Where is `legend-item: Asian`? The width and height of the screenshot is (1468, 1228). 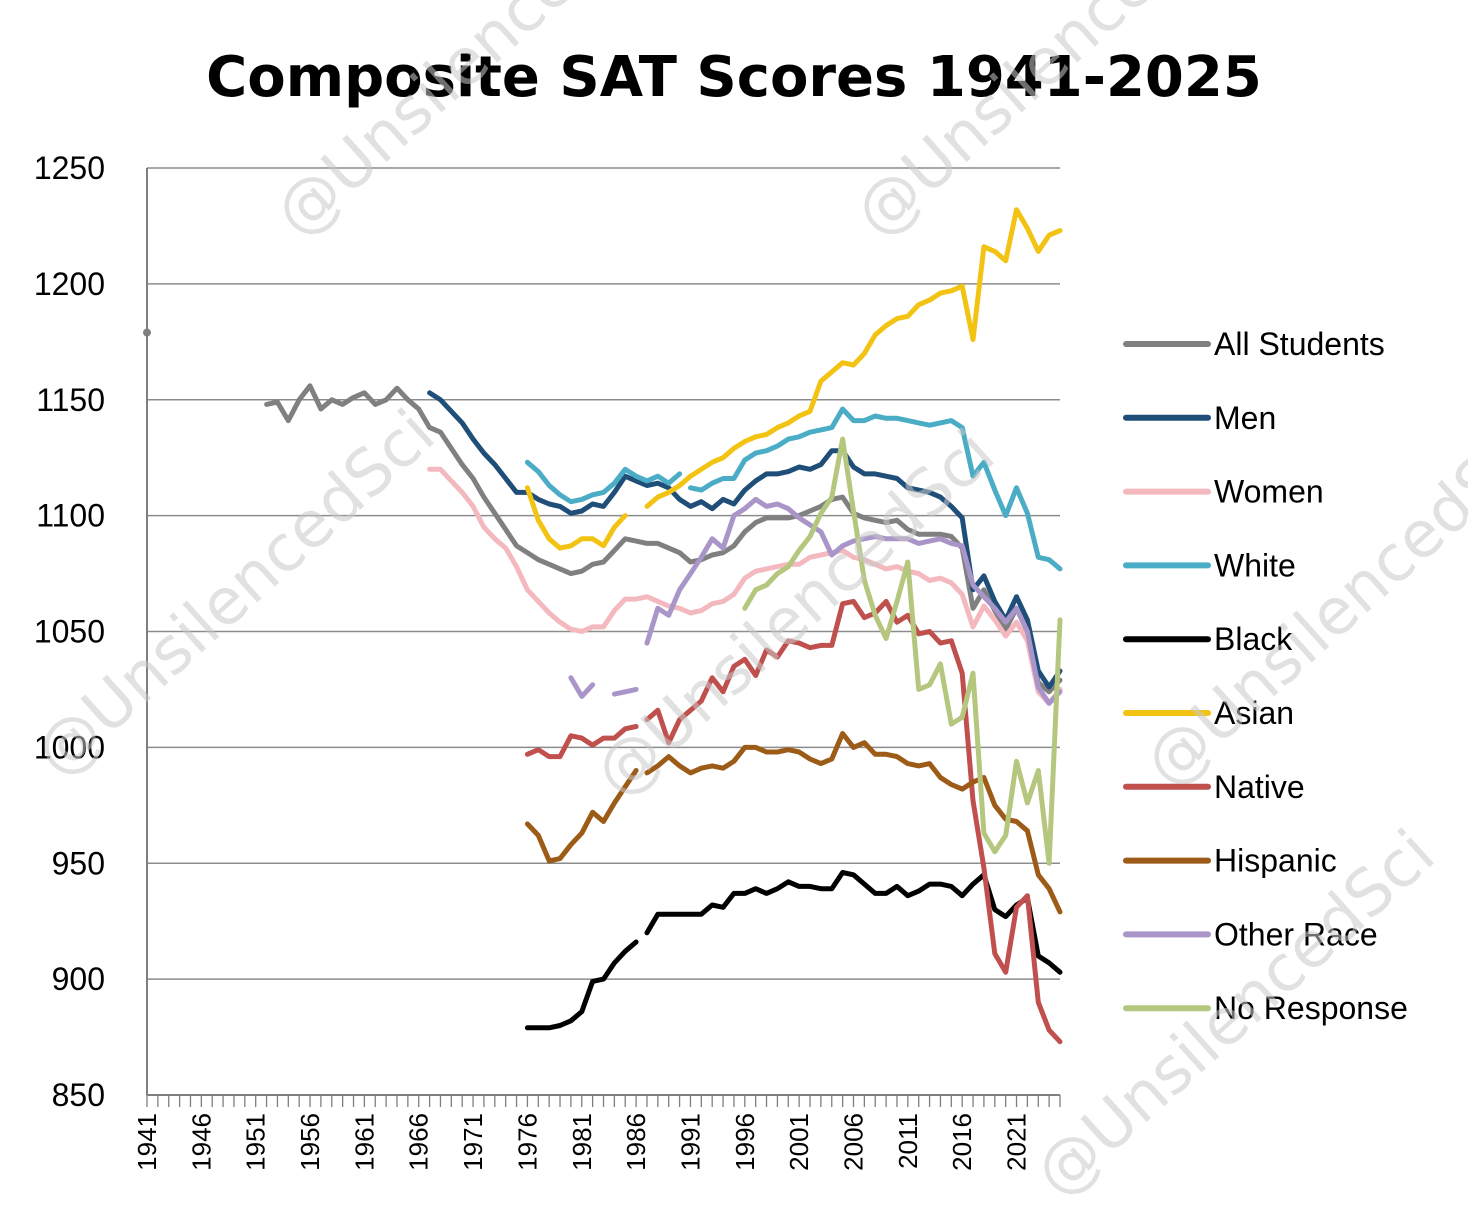 legend-item: Asian is located at coordinates (1208, 713).